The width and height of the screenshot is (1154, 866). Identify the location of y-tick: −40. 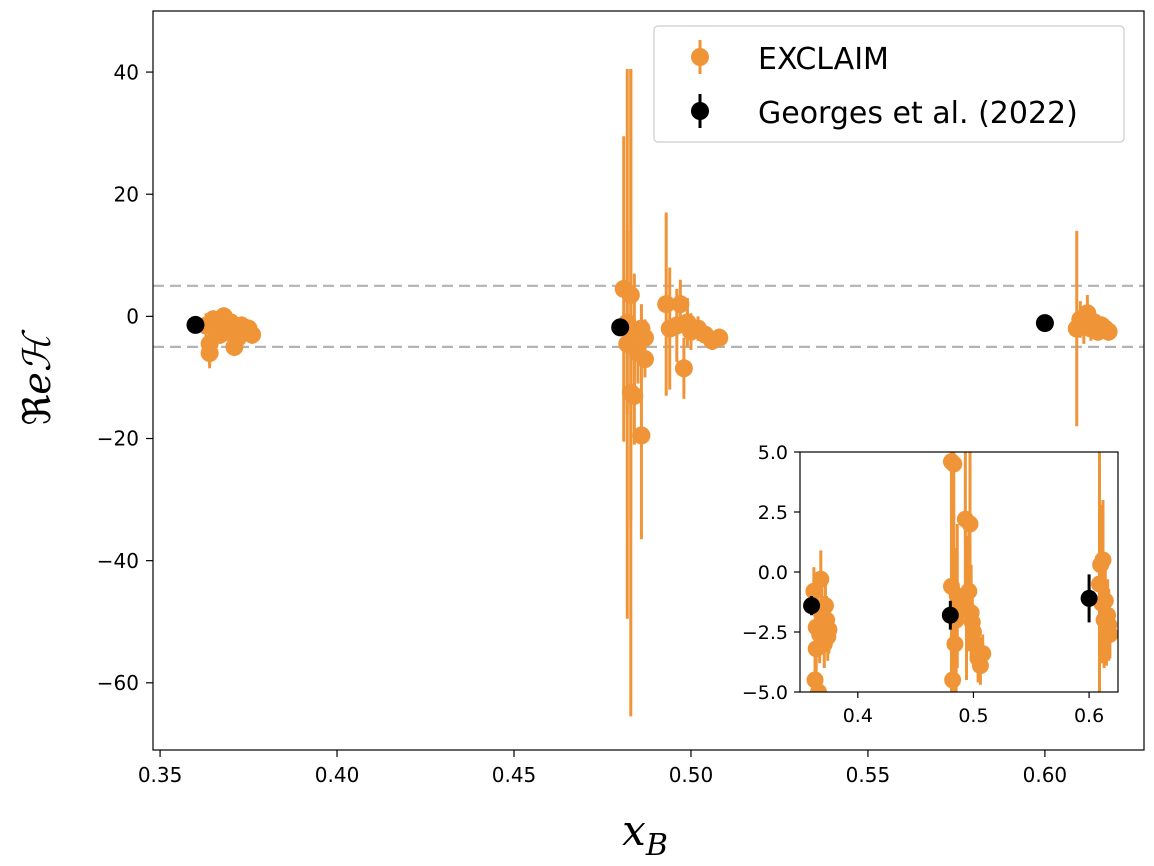
(125, 561).